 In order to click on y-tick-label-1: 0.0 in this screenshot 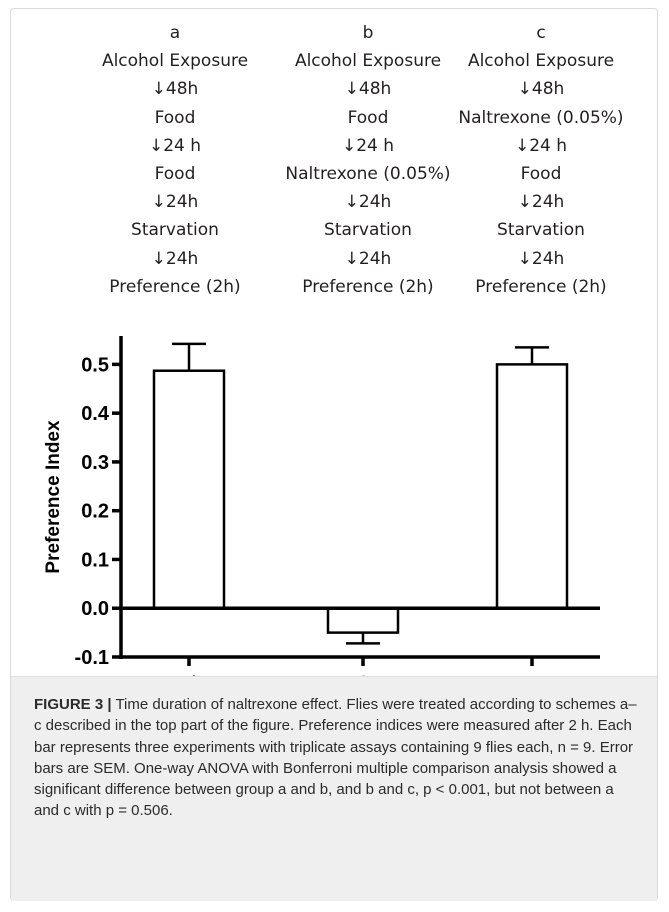, I will do `click(95, 609)`.